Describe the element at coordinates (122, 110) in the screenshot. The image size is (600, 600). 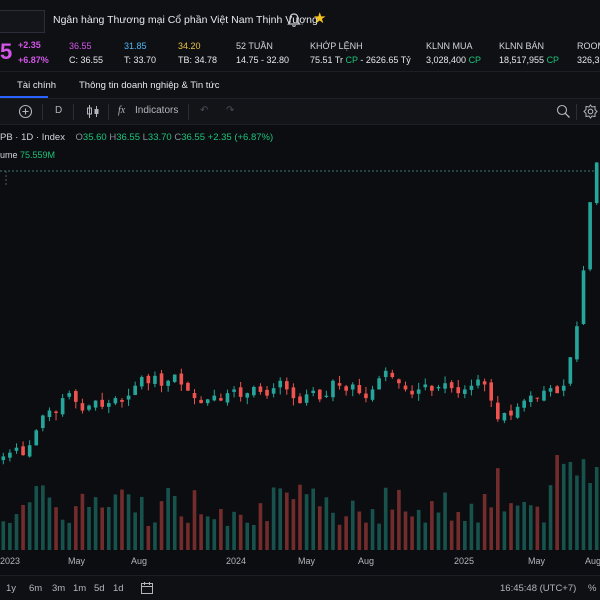
I see `fx-icon: fx` at that location.